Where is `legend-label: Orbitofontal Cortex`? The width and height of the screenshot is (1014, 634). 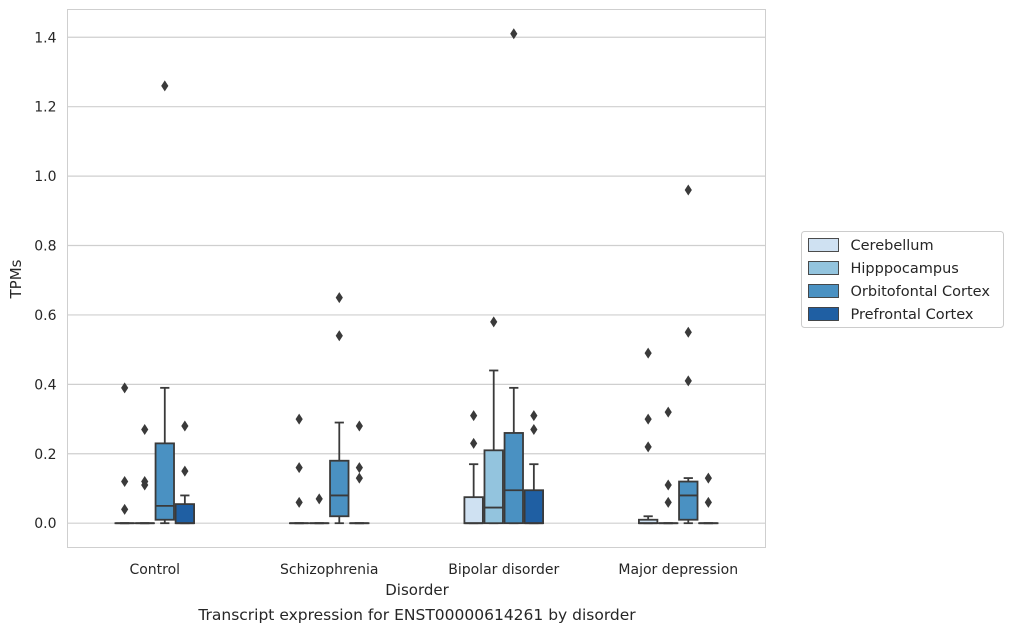 legend-label: Orbitofontal Cortex is located at coordinates (921, 292).